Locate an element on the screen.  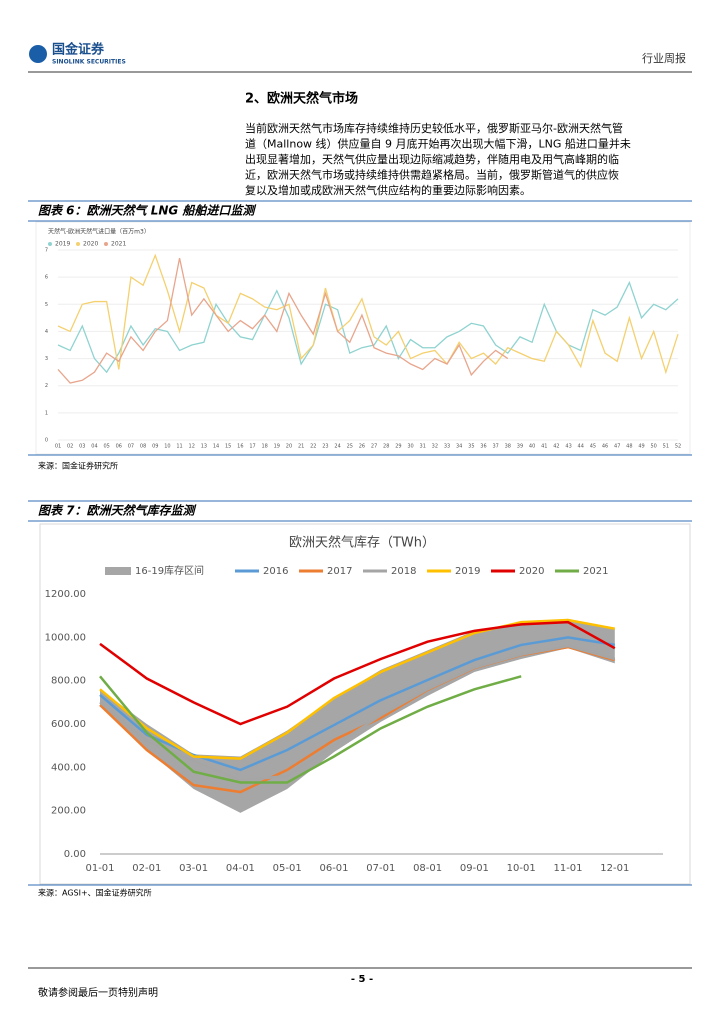
x-tick-label: 08-01 is located at coordinates (427, 868).